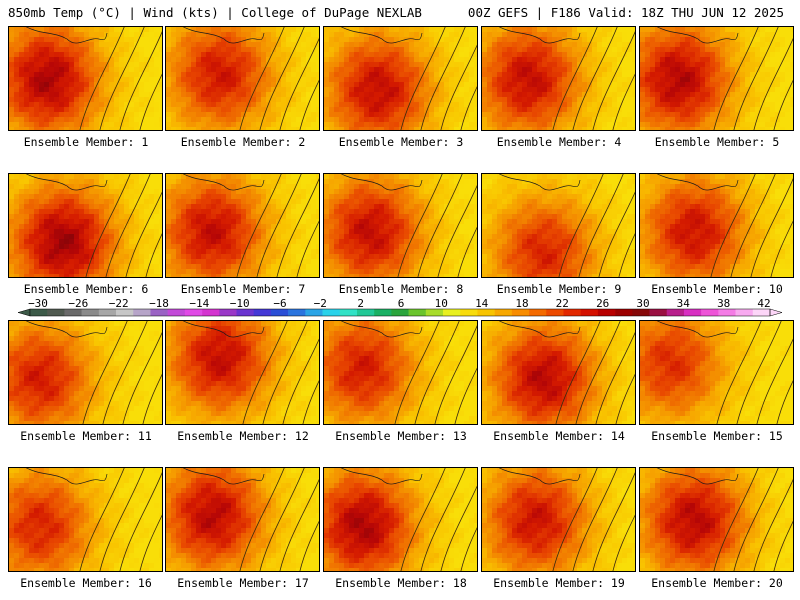 The width and height of the screenshot is (800, 600). Describe the element at coordinates (562, 303) in the screenshot. I see `colorbar-tick-label: 22` at that location.